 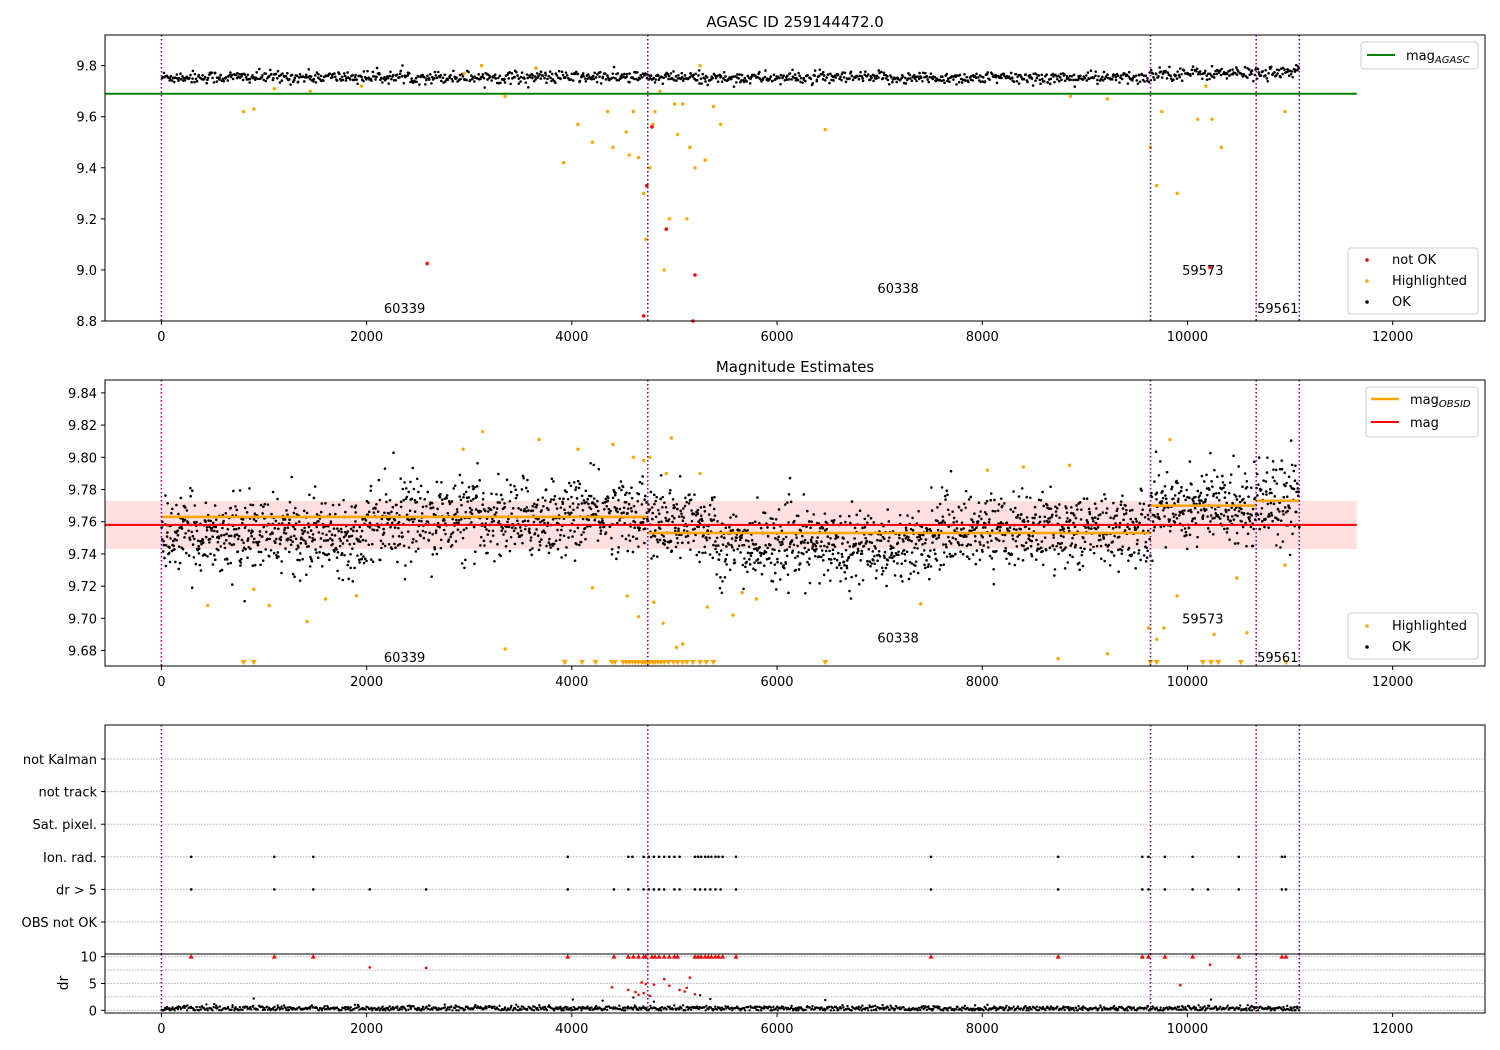 What do you see at coordinates (1401, 302) in the screenshot?
I see `legend-label-ok: OK` at bounding box center [1401, 302].